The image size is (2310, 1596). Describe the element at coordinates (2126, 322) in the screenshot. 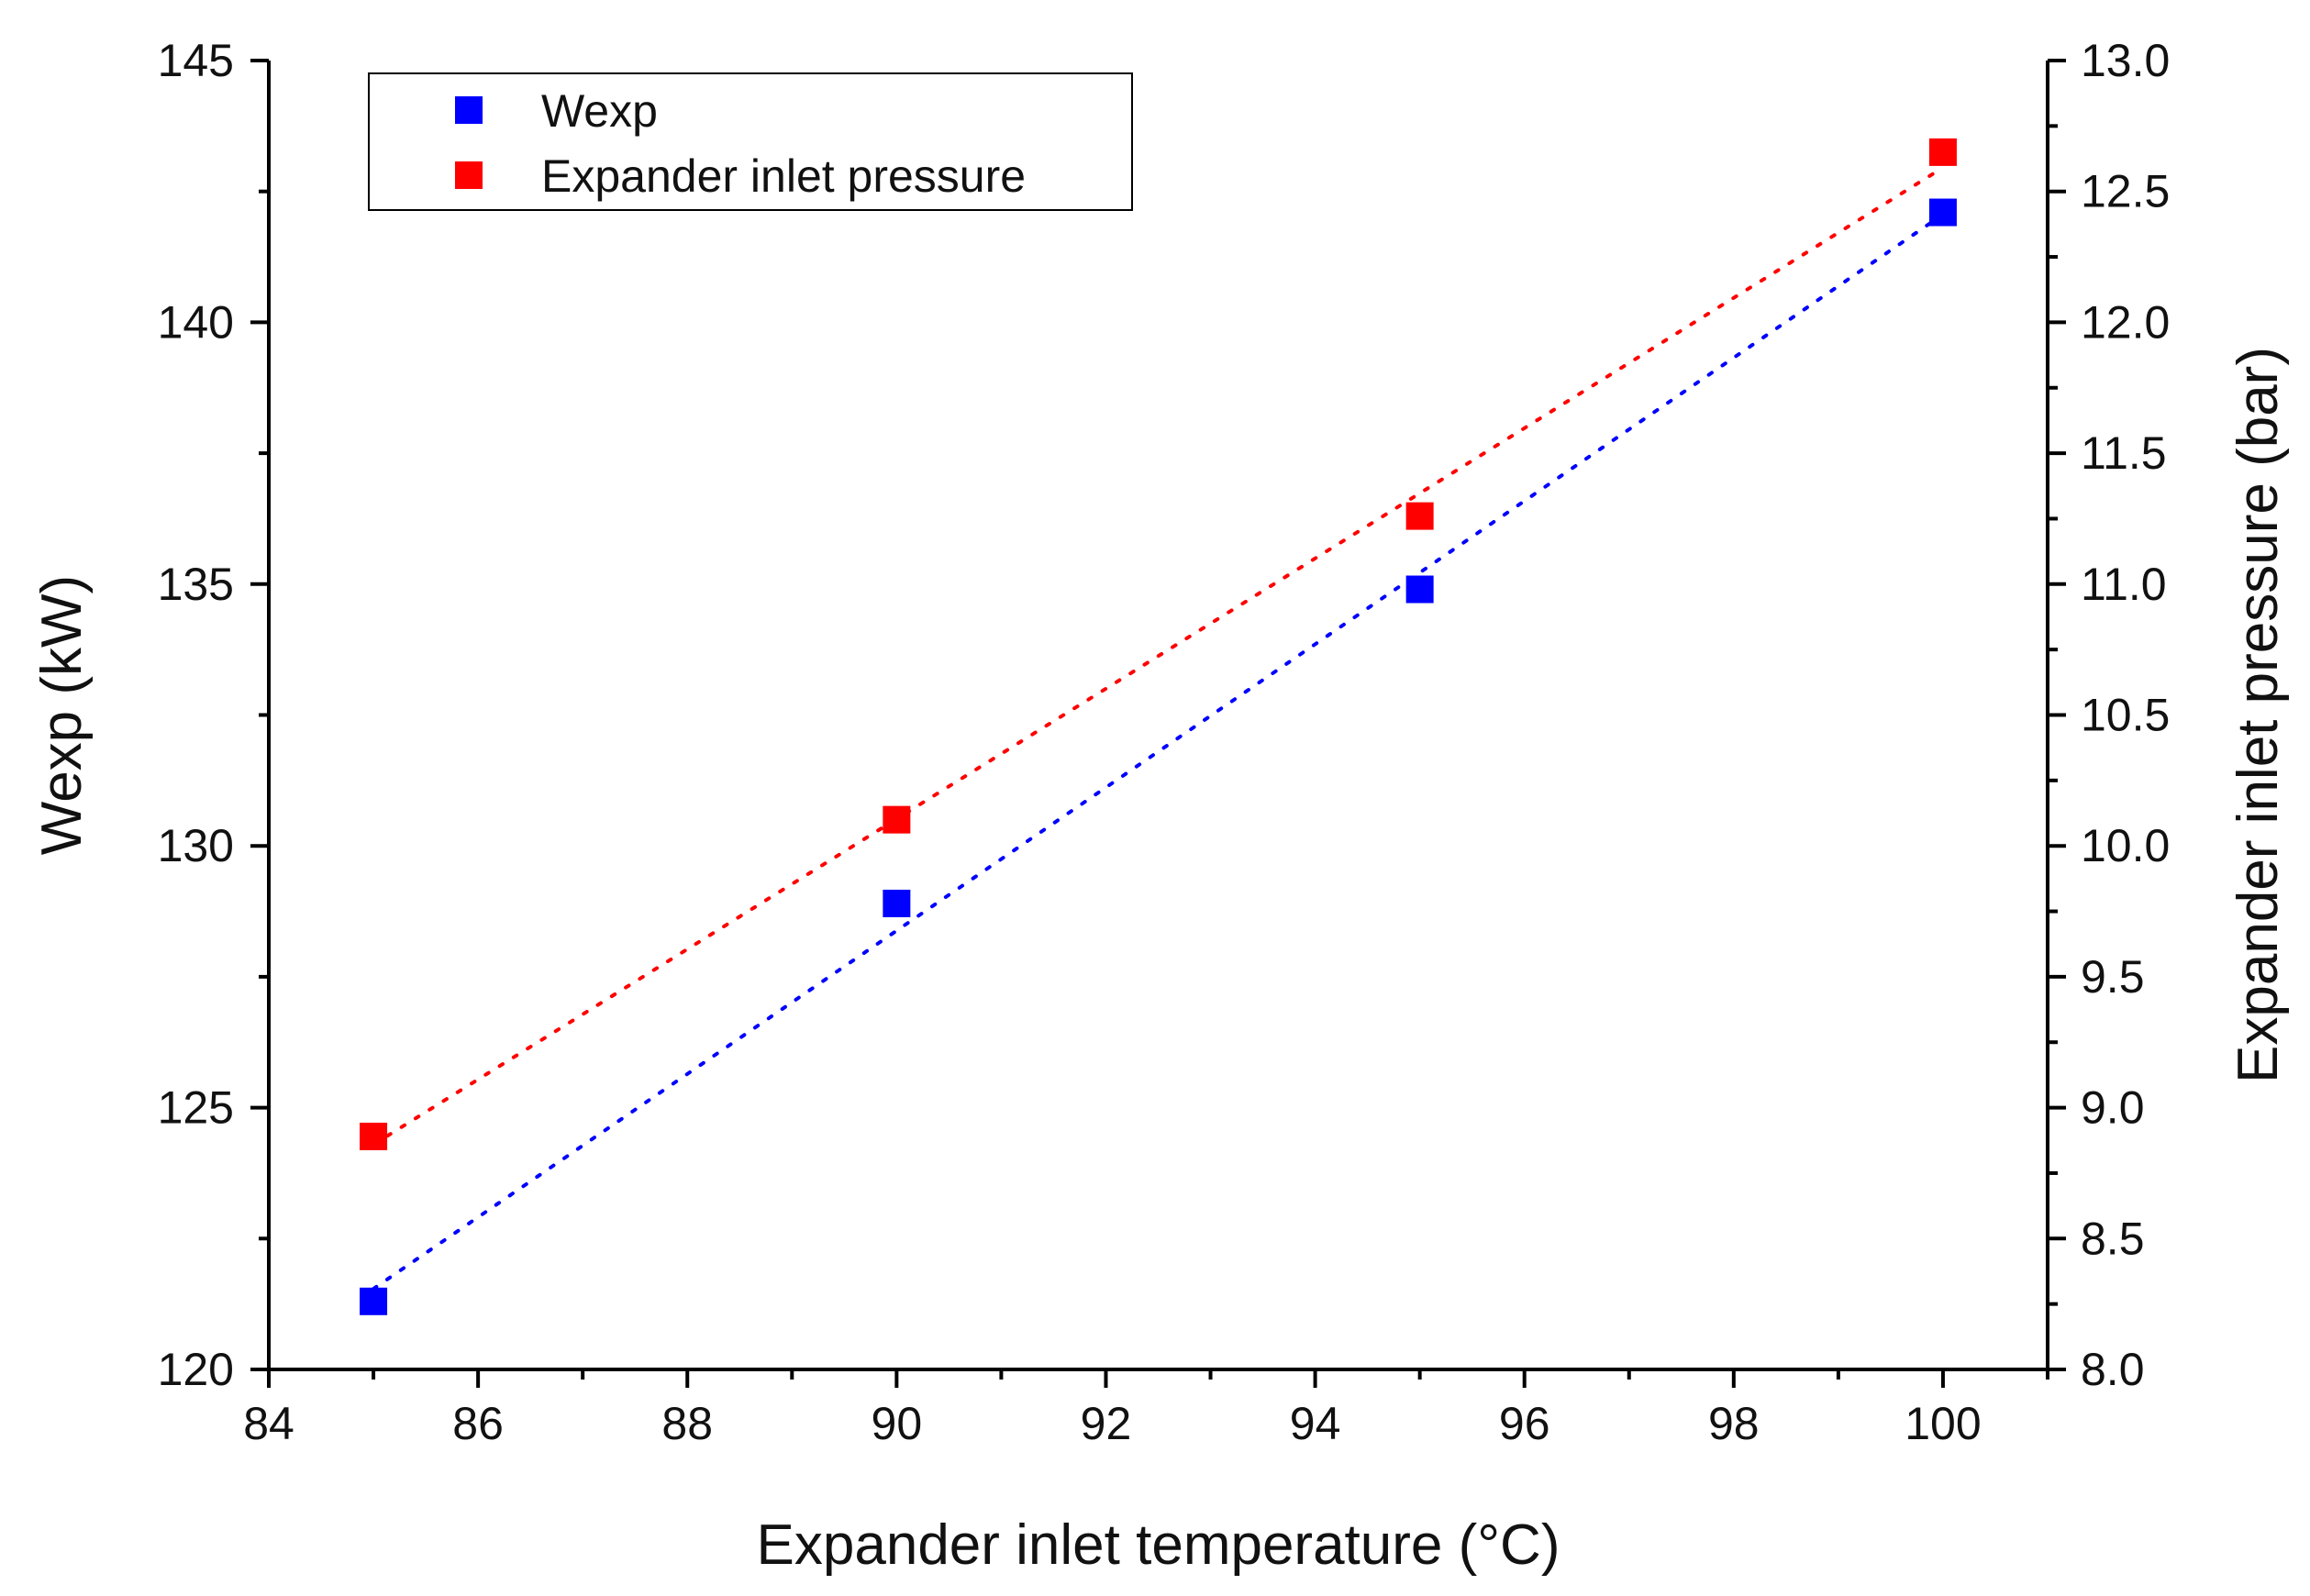

I see `y-right-tick-label: 12.0` at that location.